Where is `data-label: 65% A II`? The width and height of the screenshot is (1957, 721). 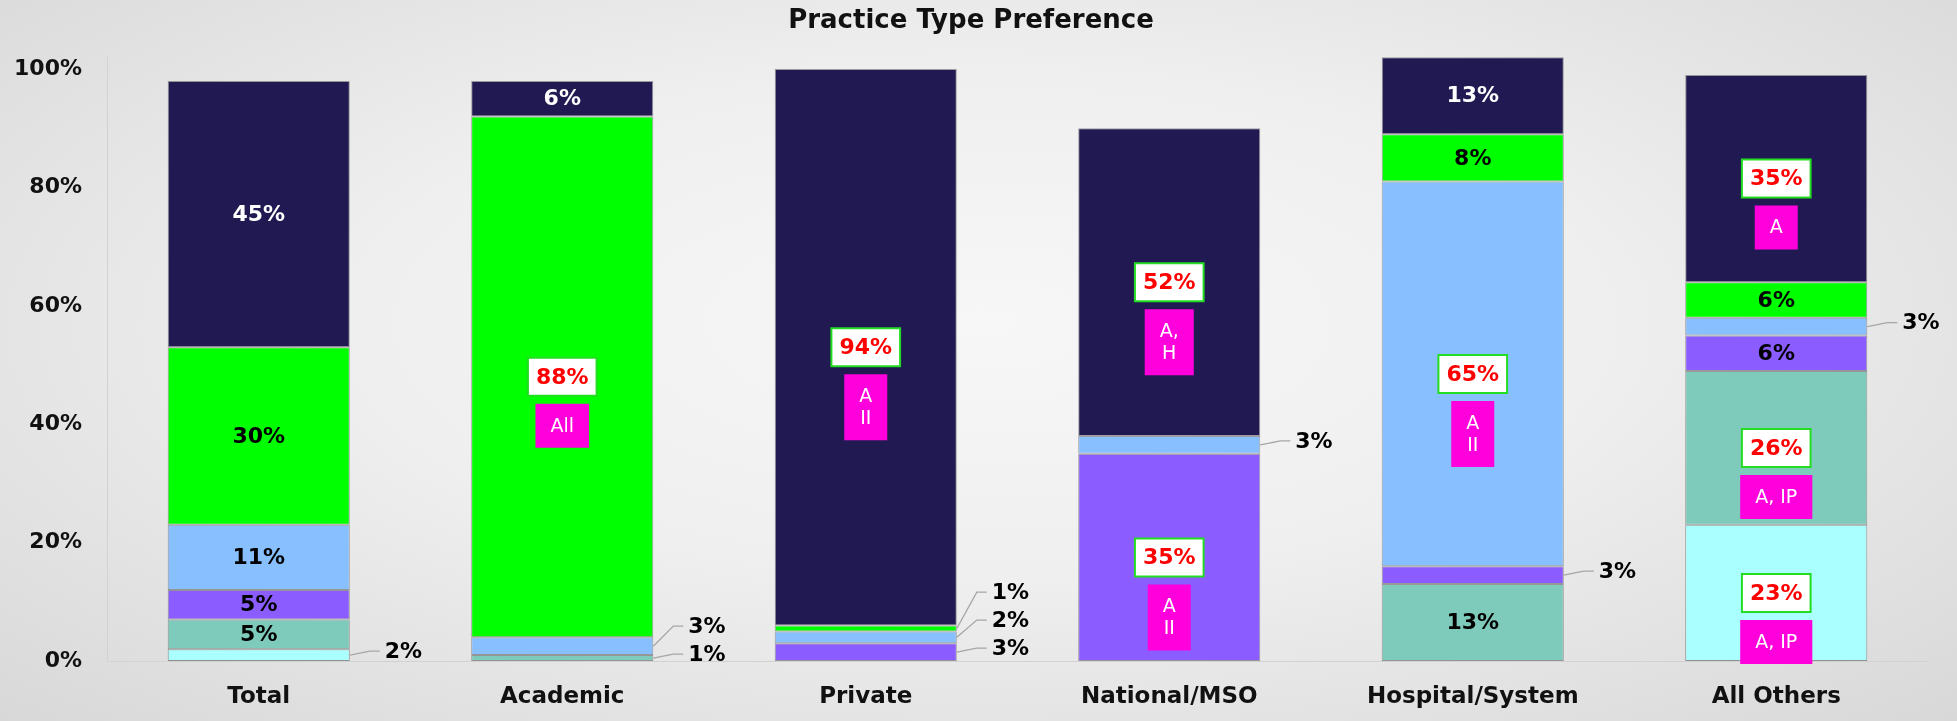
data-label: 65% A II is located at coordinates (1473, 407).